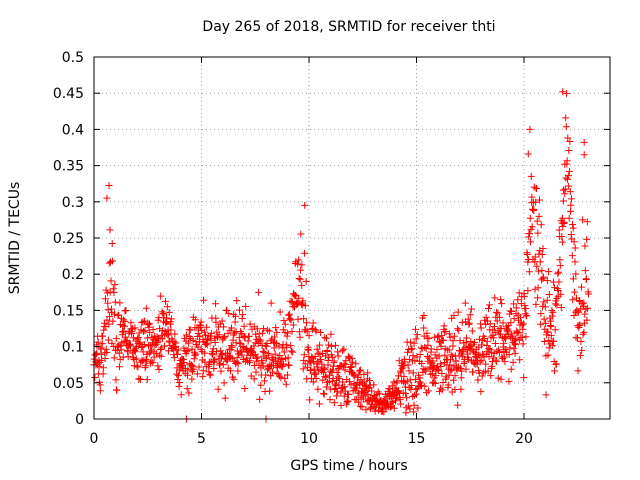 Image resolution: width=640 pixels, height=480 pixels. Describe the element at coordinates (417, 439) in the screenshot. I see `x-tick-label: 15` at that location.